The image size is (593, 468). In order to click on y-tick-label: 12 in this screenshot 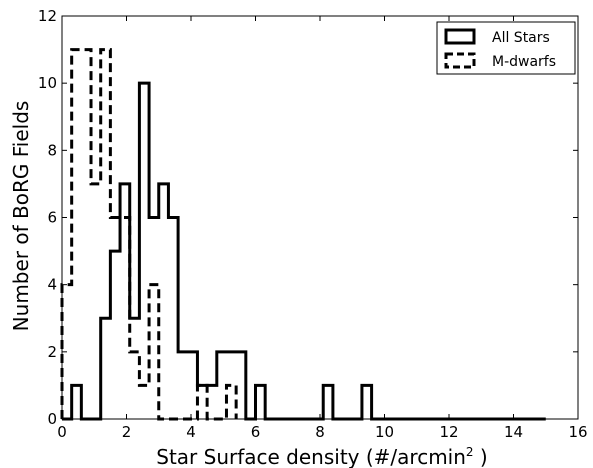, I will do `click(47, 16)`.